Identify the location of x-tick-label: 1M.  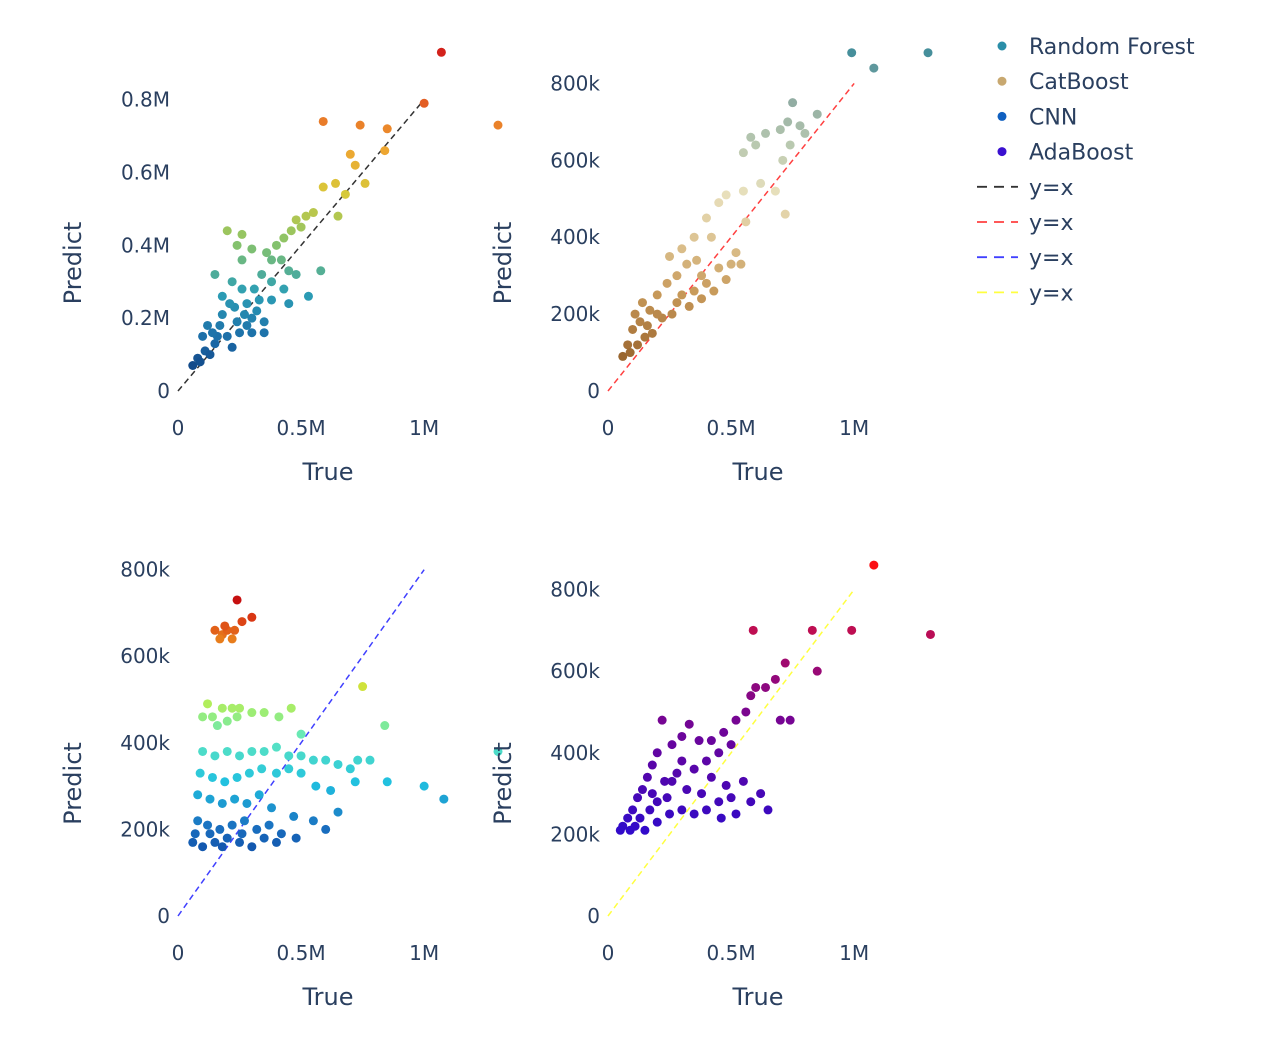
(854, 428).